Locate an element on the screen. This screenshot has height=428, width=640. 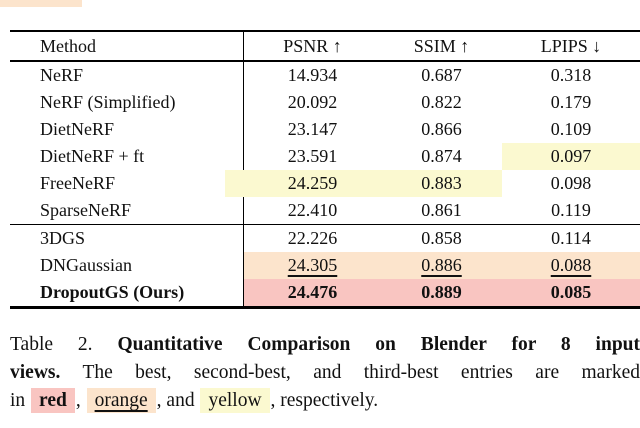
caption-label: Table 2. is located at coordinates (51, 344).